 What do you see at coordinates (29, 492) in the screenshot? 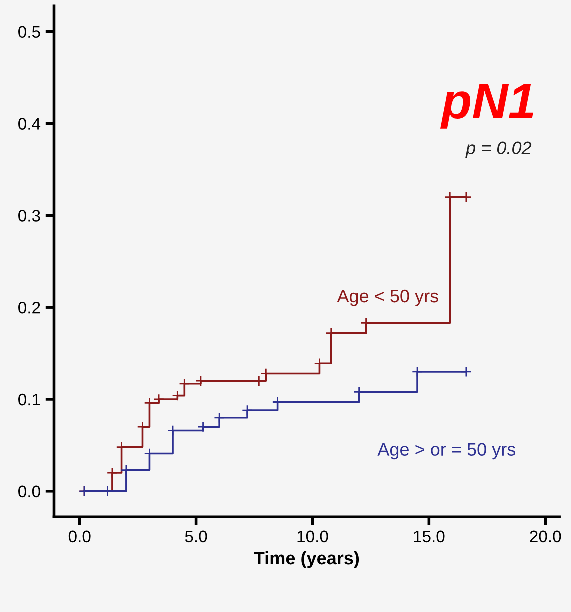
I see `y-tick-label: 0.0` at bounding box center [29, 492].